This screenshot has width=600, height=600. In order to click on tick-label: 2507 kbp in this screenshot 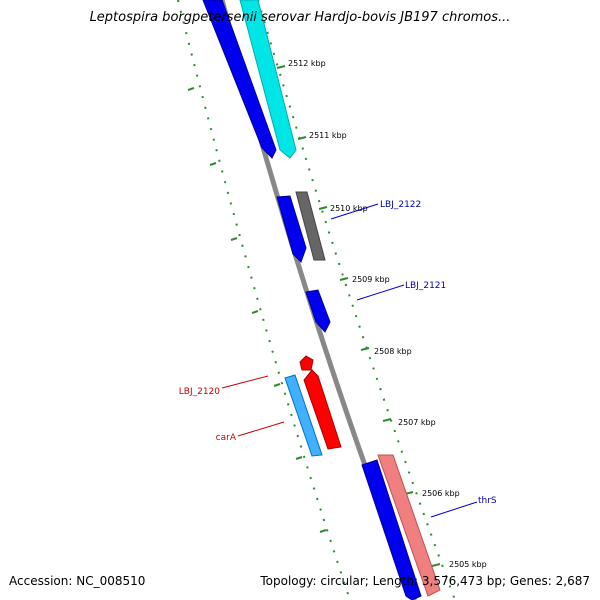, I will do `click(417, 422)`.